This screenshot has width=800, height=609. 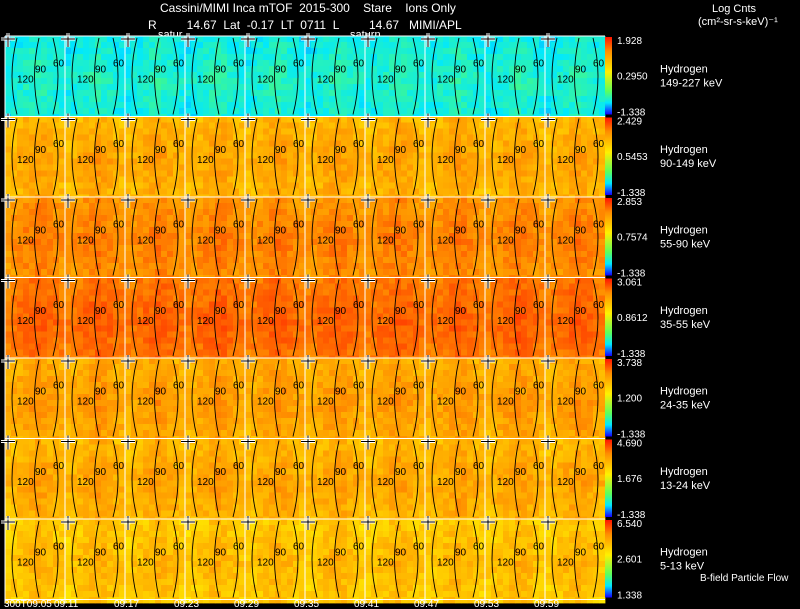 What do you see at coordinates (632, 76) in the screenshot?
I see `colorbar-mid: 0.2950` at bounding box center [632, 76].